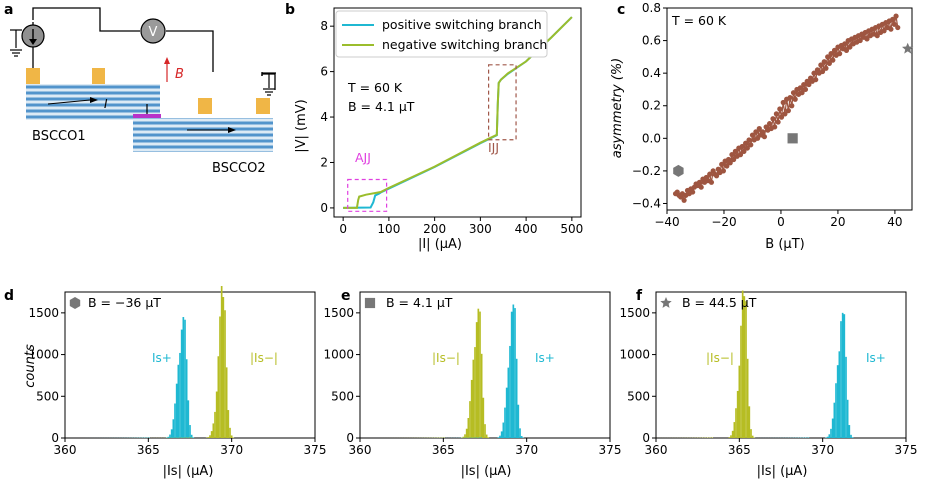  Describe the element at coordinates (179, 74) in the screenshot. I see `field-label: B` at that location.